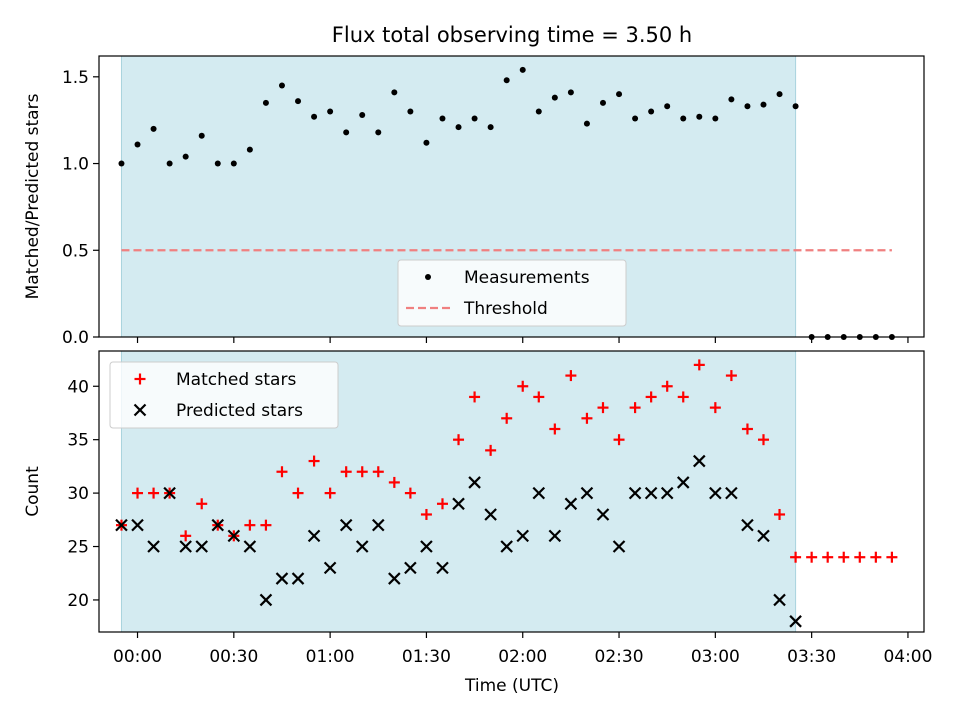  Describe the element at coordinates (33, 196) in the screenshot. I see `top-y-axis-label: Matched/Predicted stars` at that location.